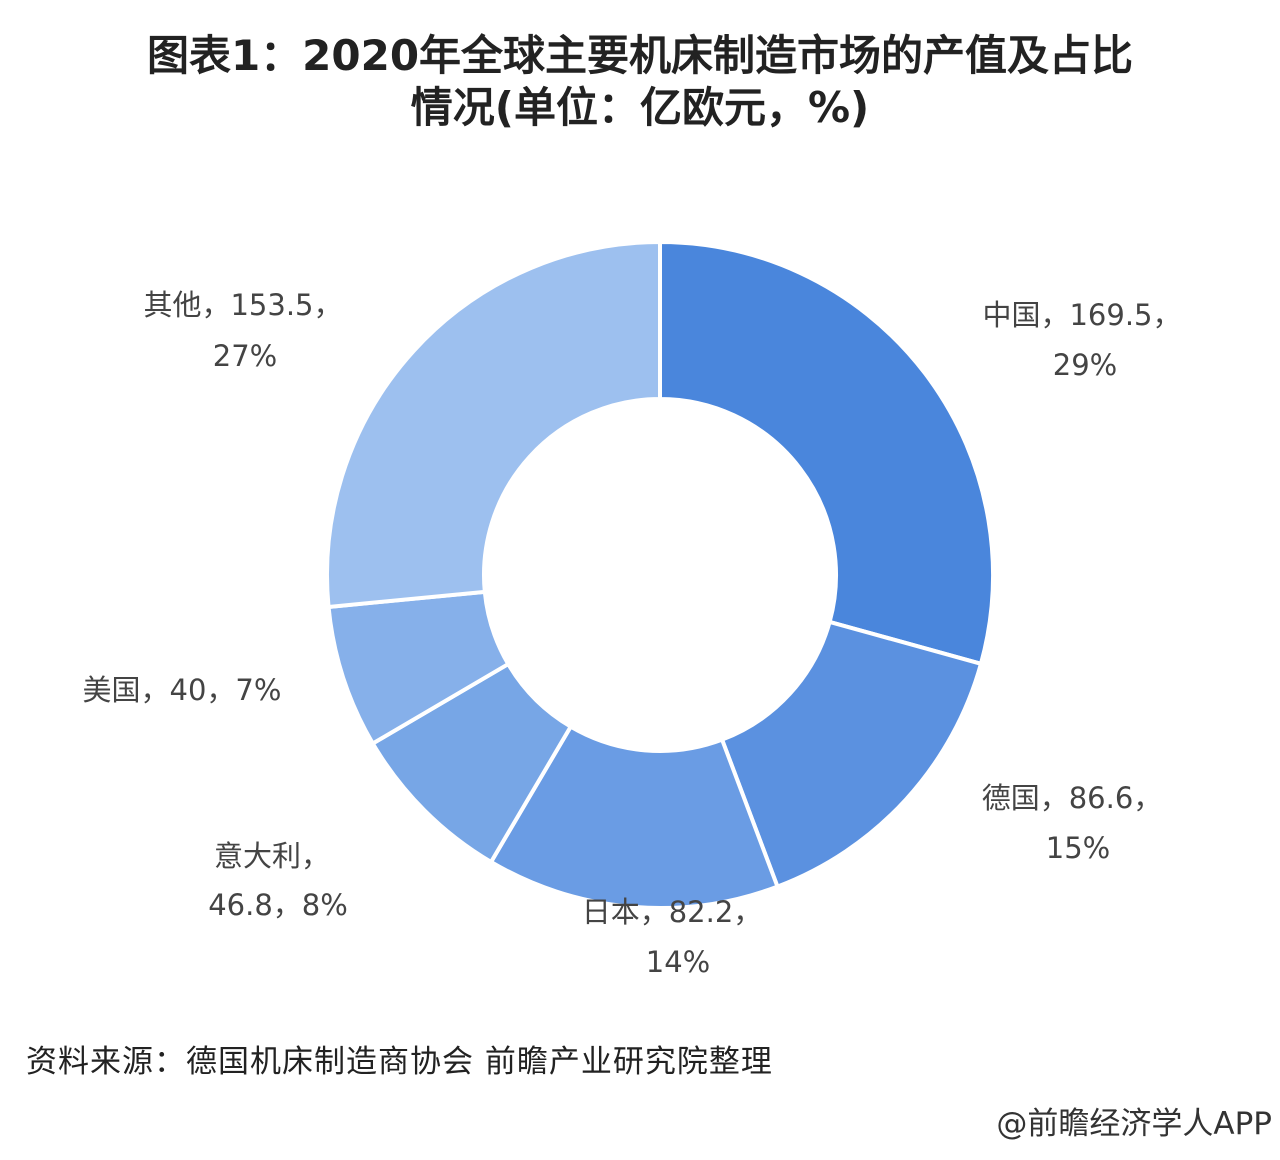  What do you see at coordinates (640, 55) in the screenshot?
I see `chart-title-line-1: 图表1：2020年全球主要机床制造市场的产值及占比` at bounding box center [640, 55].